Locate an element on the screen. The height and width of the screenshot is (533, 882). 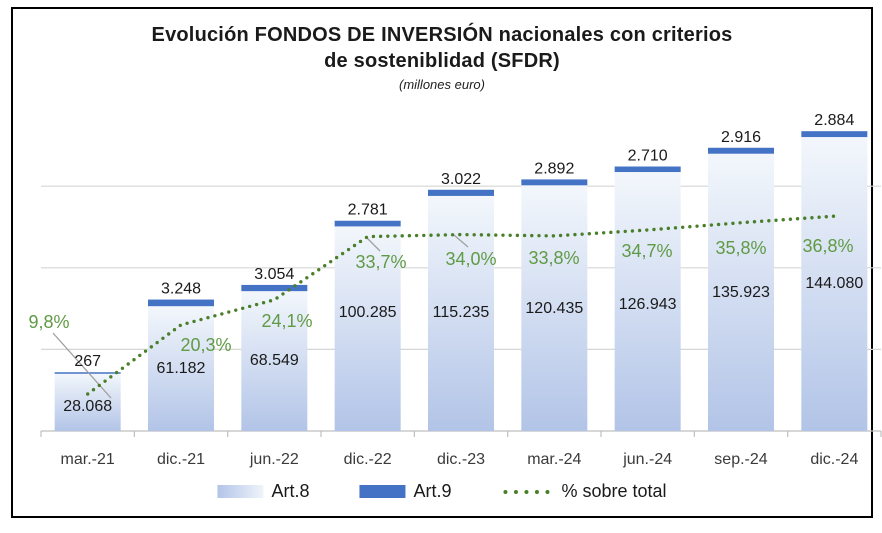
pct-label: 33,7% is located at coordinates (380, 262).